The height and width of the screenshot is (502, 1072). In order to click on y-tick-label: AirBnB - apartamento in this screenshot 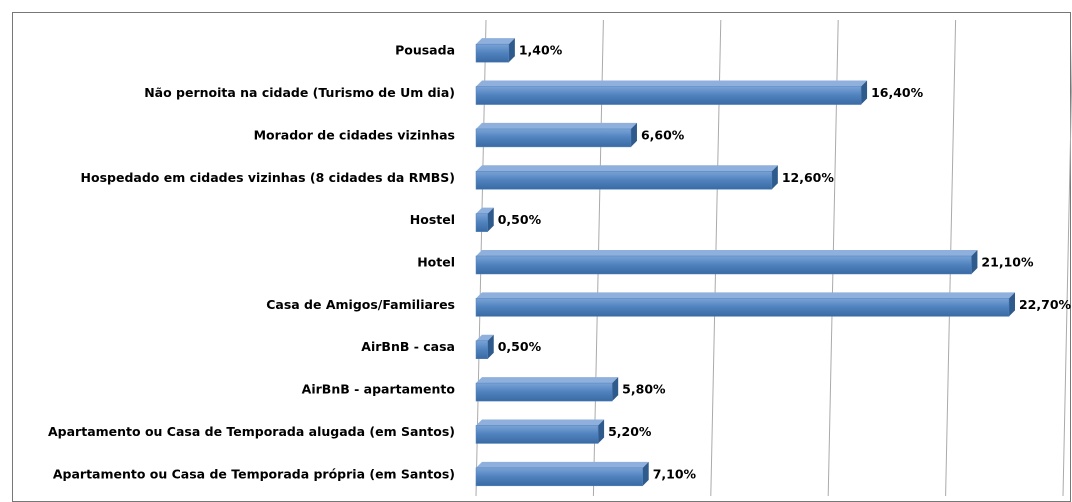, I will do `click(379, 389)`.